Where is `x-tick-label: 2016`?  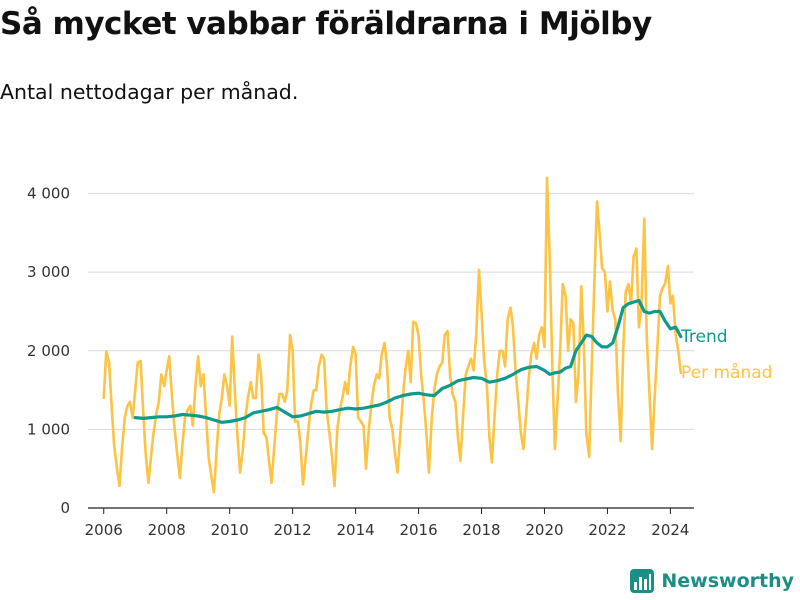 x-tick-label: 2016 is located at coordinates (418, 530).